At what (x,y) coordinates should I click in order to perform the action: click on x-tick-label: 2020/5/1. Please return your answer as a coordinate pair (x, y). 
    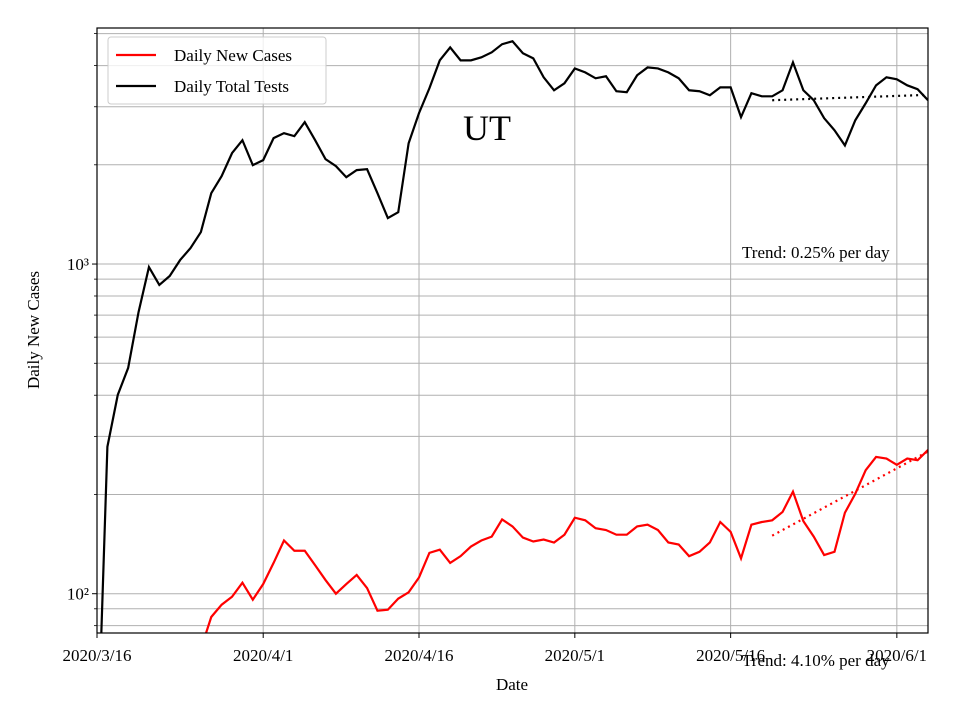
    Looking at the image, I should click on (575, 655).